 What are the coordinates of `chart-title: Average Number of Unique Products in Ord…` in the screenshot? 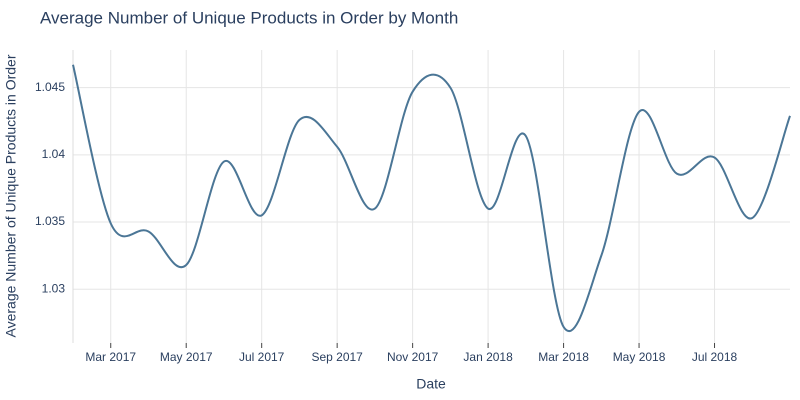 It's located at (249, 17).